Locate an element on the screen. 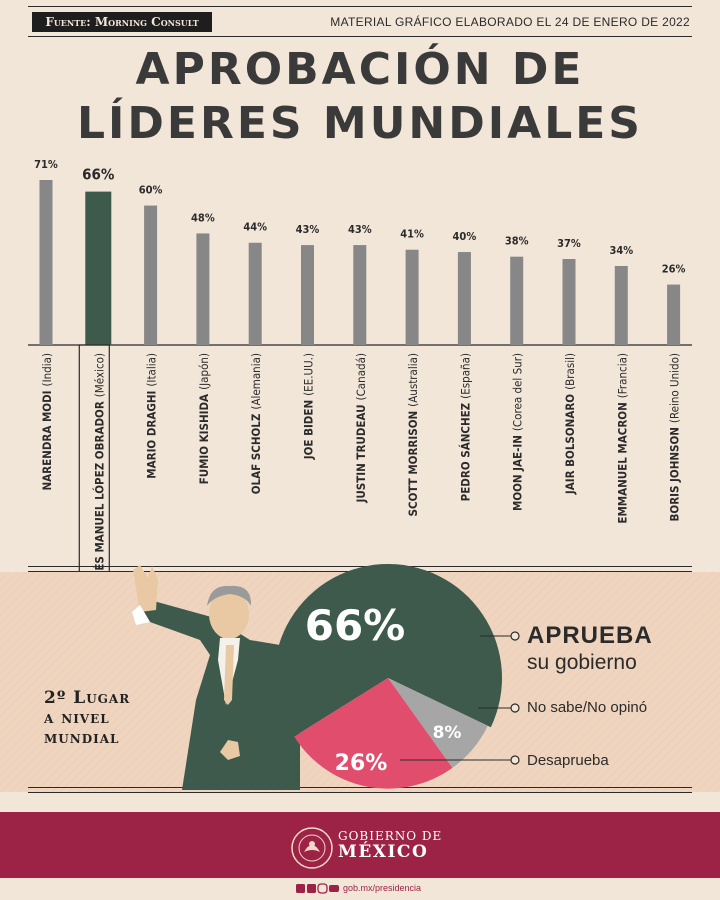  facebook-icon is located at coordinates (300, 888).